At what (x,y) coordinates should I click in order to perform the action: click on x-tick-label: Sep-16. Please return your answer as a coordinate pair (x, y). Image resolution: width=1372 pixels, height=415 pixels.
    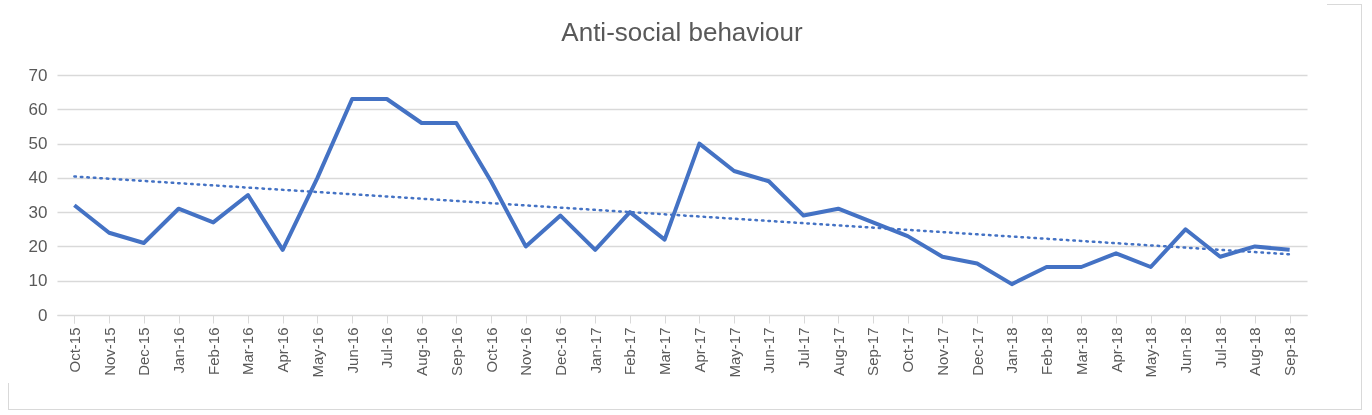
    Looking at the image, I should click on (456, 351).